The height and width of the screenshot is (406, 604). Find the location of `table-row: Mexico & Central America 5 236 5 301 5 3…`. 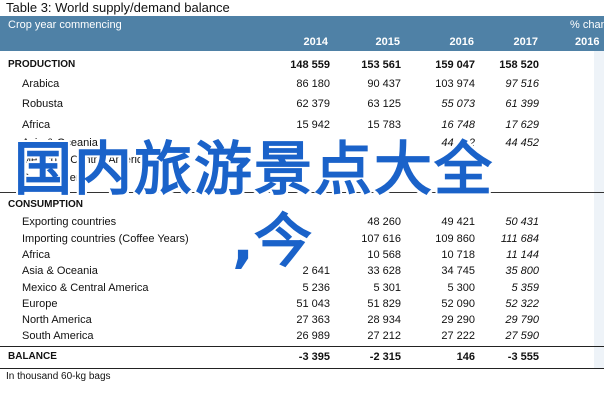

table-row: Mexico & Central America 5 236 5 301 5 3… is located at coordinates (302, 288).